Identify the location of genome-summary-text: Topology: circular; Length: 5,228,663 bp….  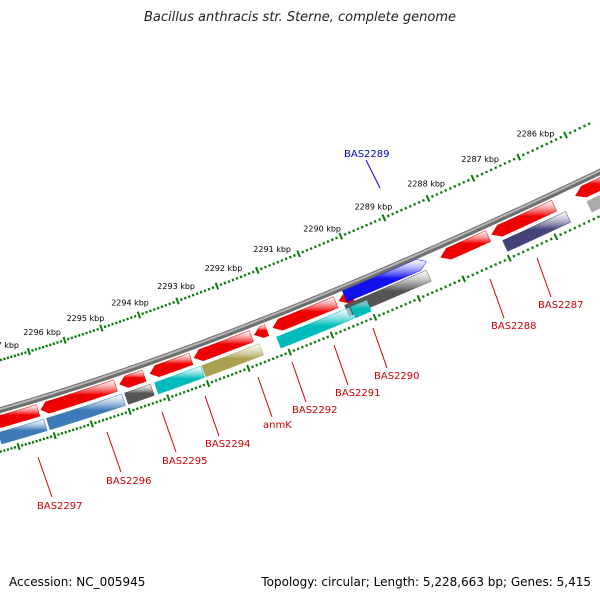
(426, 582).